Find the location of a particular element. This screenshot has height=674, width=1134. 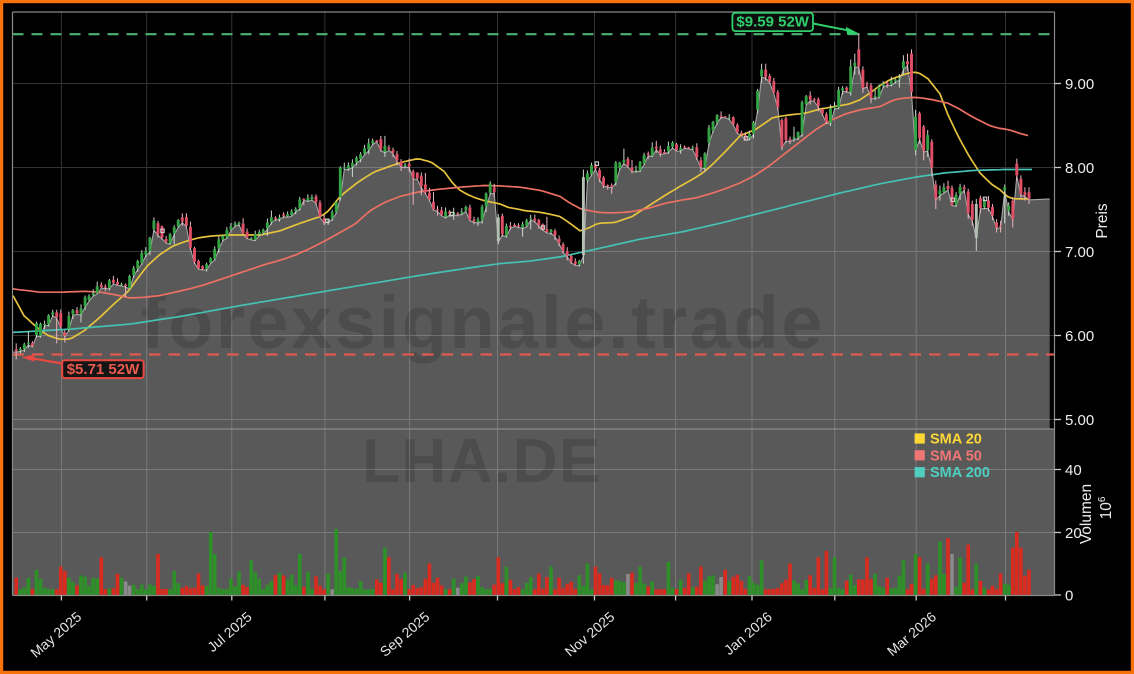

svg-text: 8.00 is located at coordinates (1079, 168).